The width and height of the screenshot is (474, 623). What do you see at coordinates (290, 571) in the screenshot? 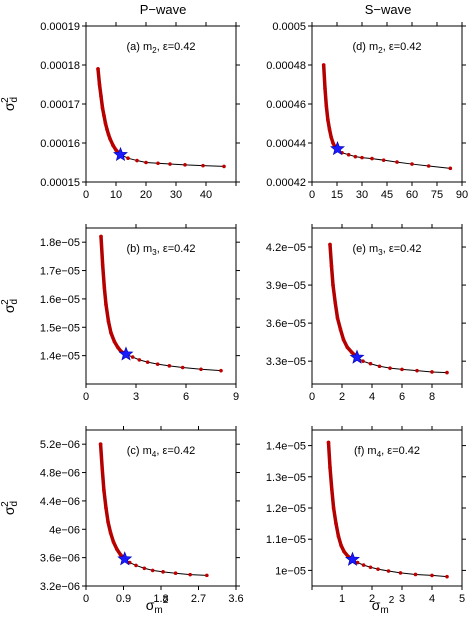
I see `y-tick-label: 1e−05` at bounding box center [290, 571].